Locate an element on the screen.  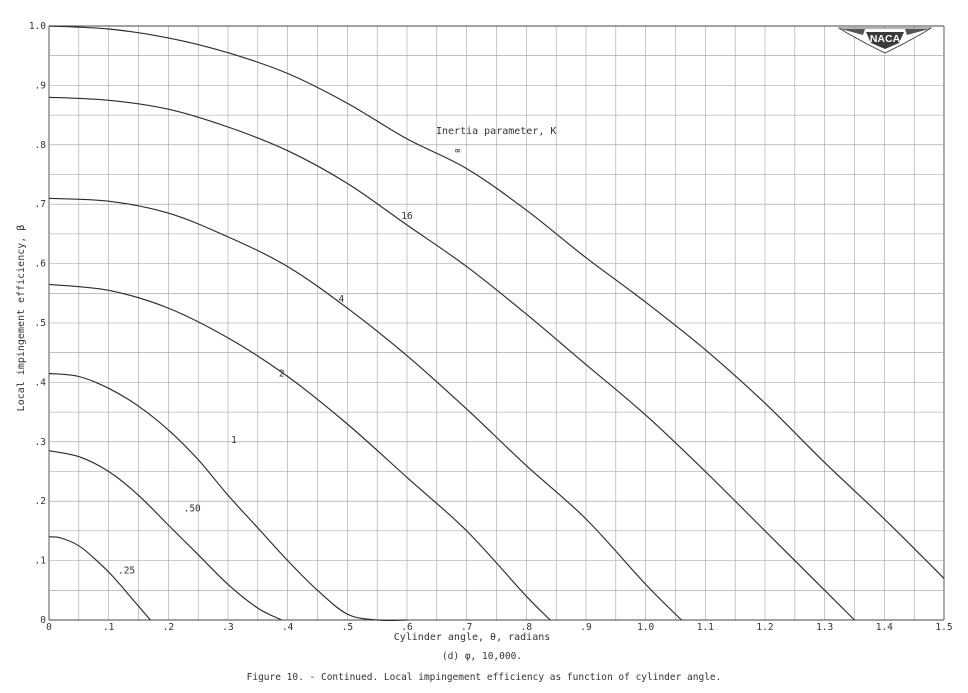
x-tick-label: 1.4 is located at coordinates (884, 627).